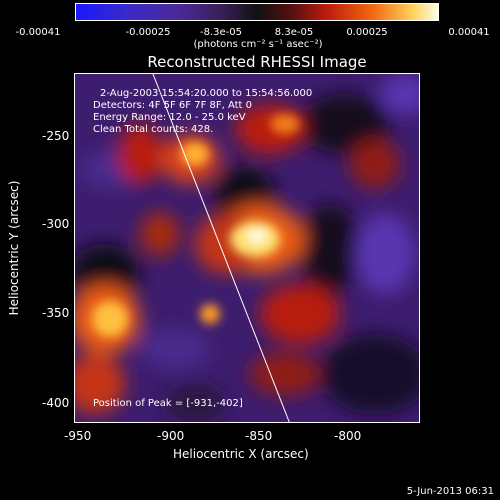  Describe the element at coordinates (56, 313) in the screenshot. I see `y-tick: -350` at that location.